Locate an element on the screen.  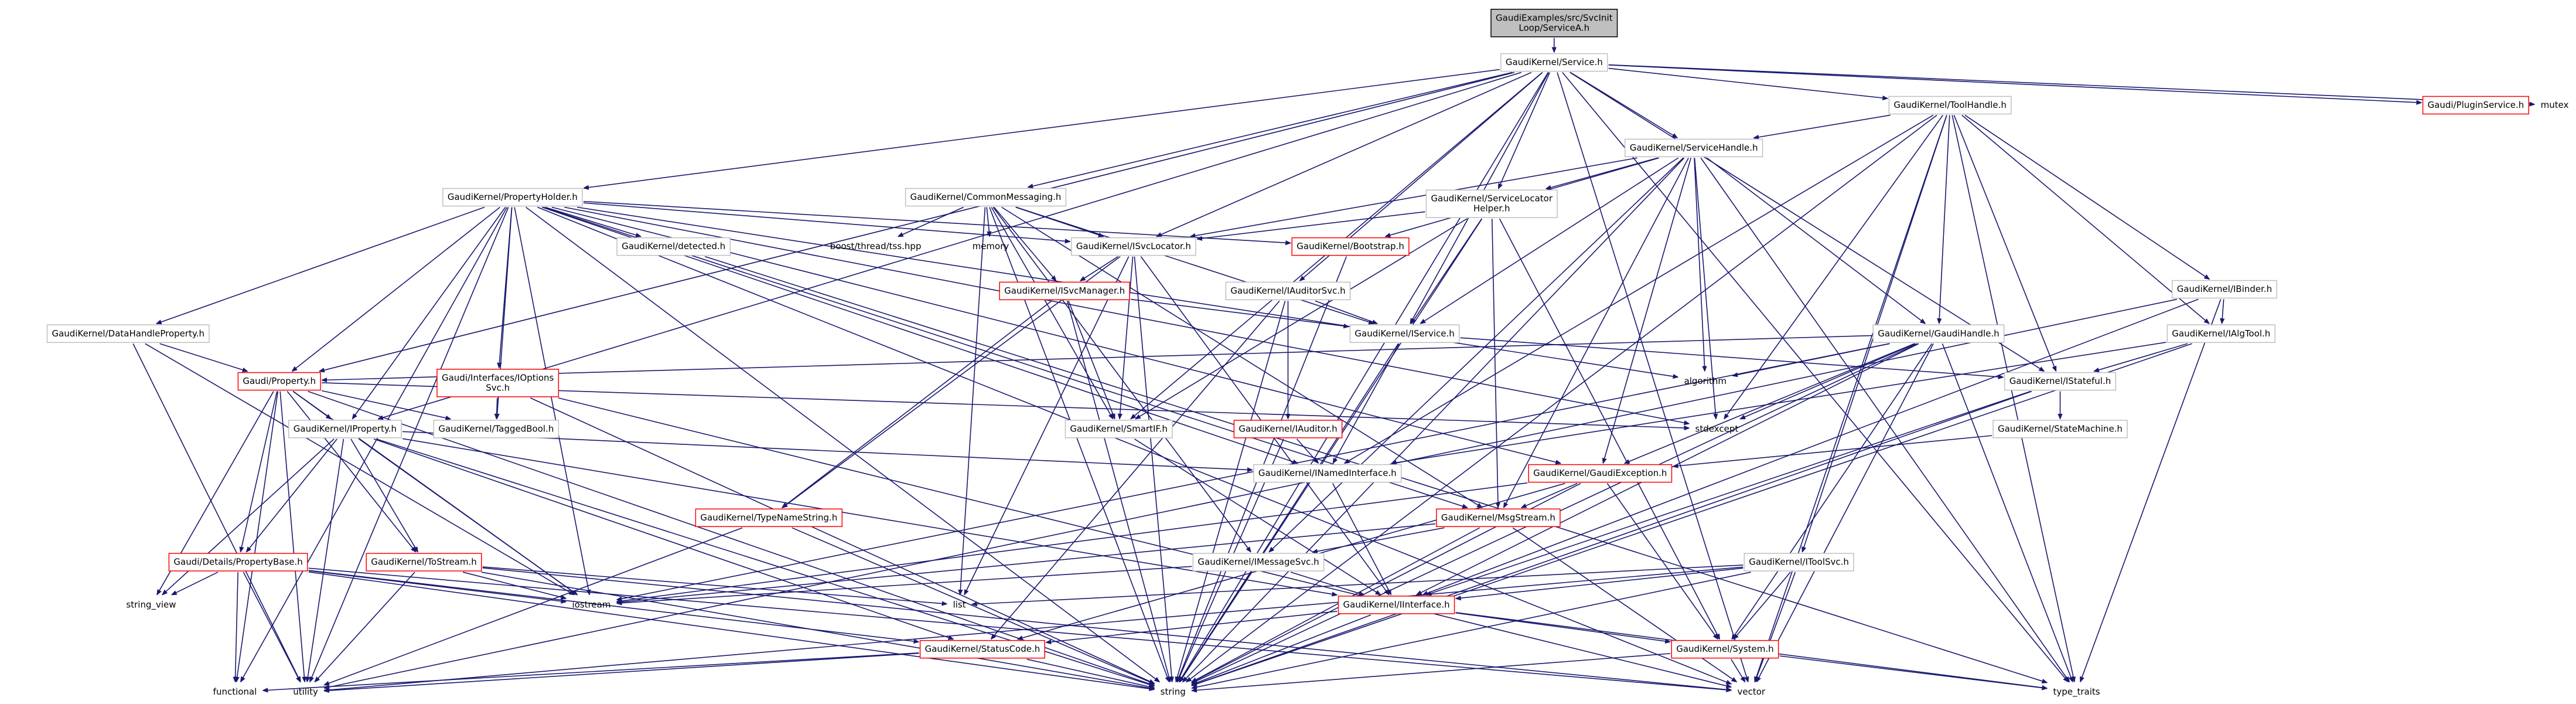
node-label: GaudiKernel/IInterface.h is located at coordinates (1396, 604).